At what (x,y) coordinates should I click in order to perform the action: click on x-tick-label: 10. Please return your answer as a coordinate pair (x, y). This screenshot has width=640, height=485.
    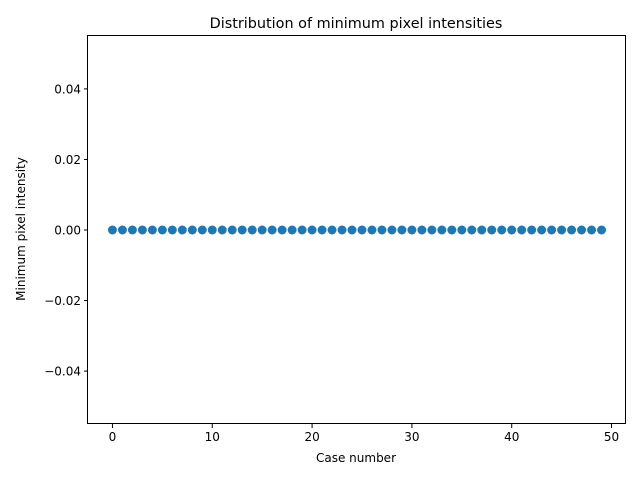
    Looking at the image, I should click on (212, 437).